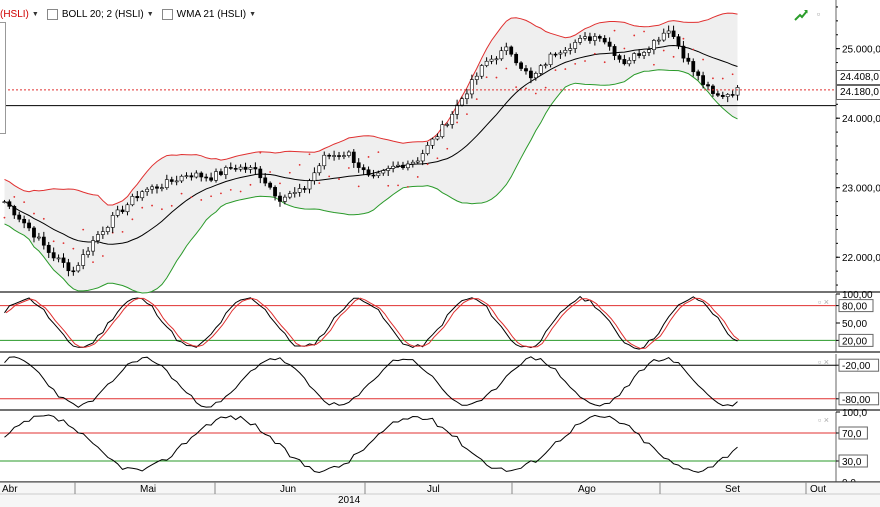 This screenshot has width=880, height=507. What do you see at coordinates (209, 14) in the screenshot?
I see `legend-item-wma: WMA 21 (HSLI) ▼` at bounding box center [209, 14].